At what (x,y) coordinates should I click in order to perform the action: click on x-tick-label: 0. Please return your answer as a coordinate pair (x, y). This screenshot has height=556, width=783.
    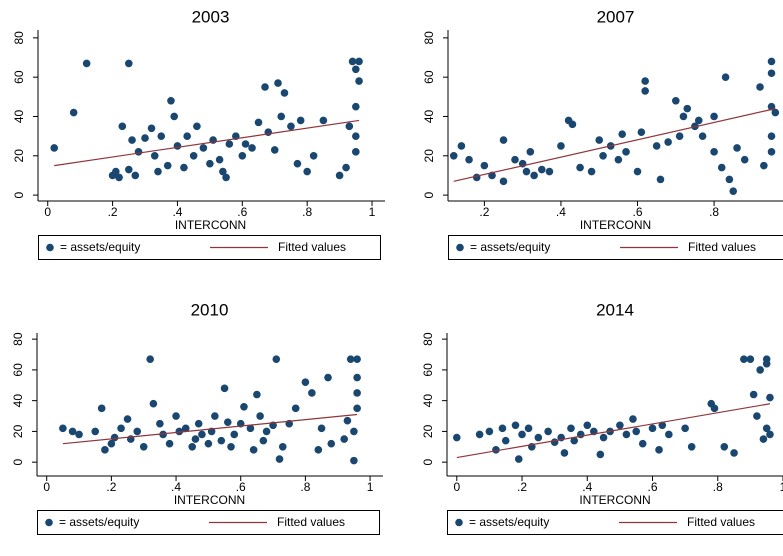
    Looking at the image, I should click on (46, 487).